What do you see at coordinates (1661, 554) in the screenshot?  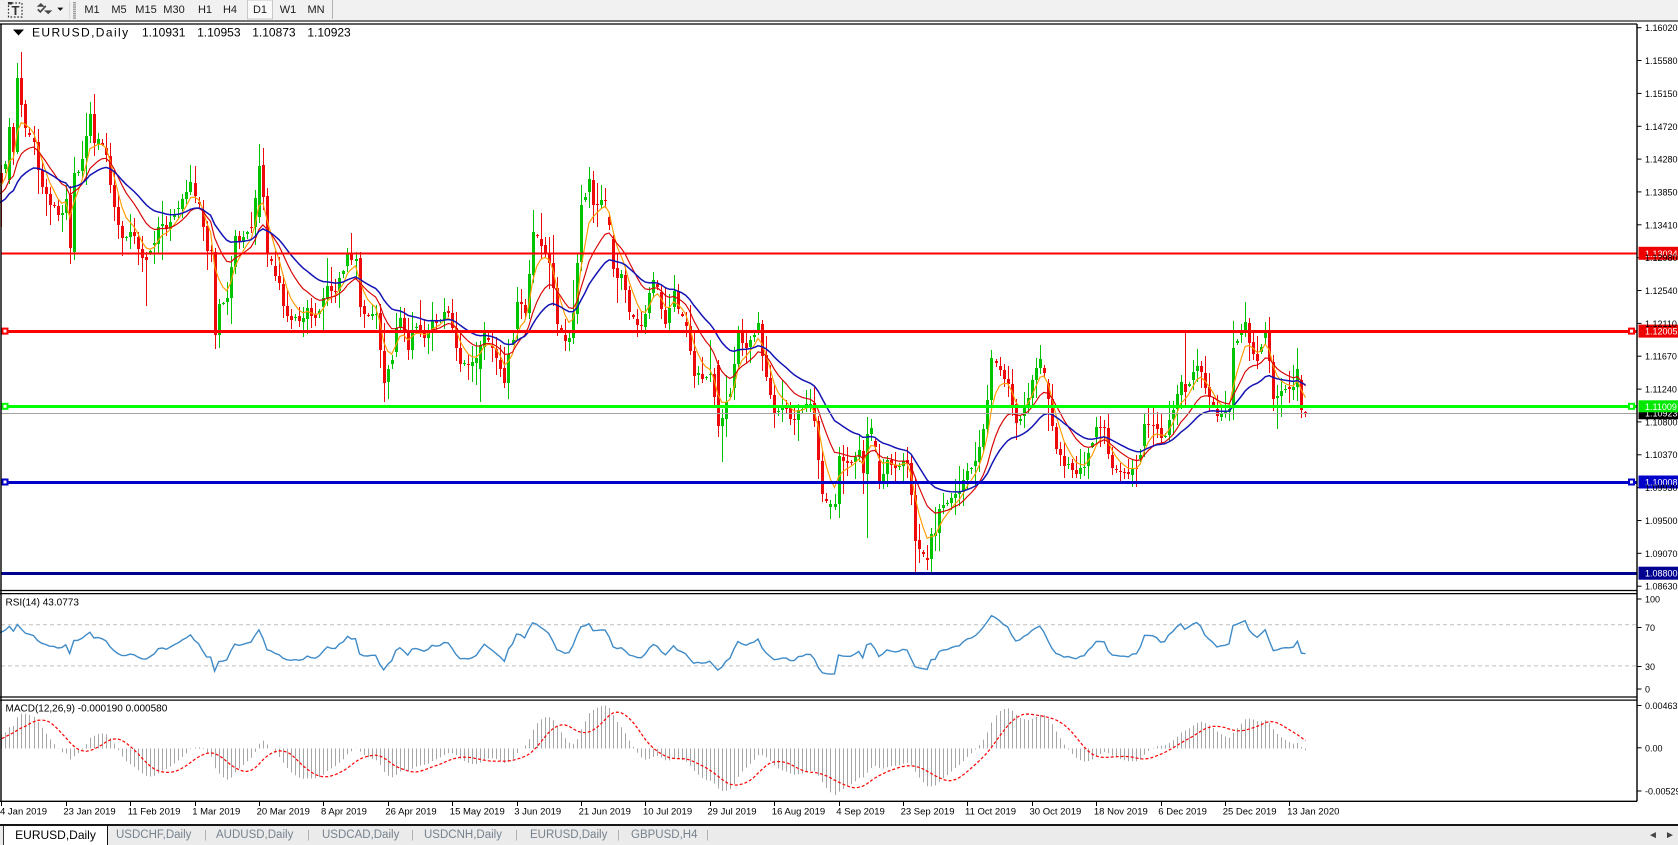 I see `svg-text: 1.09070` at bounding box center [1661, 554].